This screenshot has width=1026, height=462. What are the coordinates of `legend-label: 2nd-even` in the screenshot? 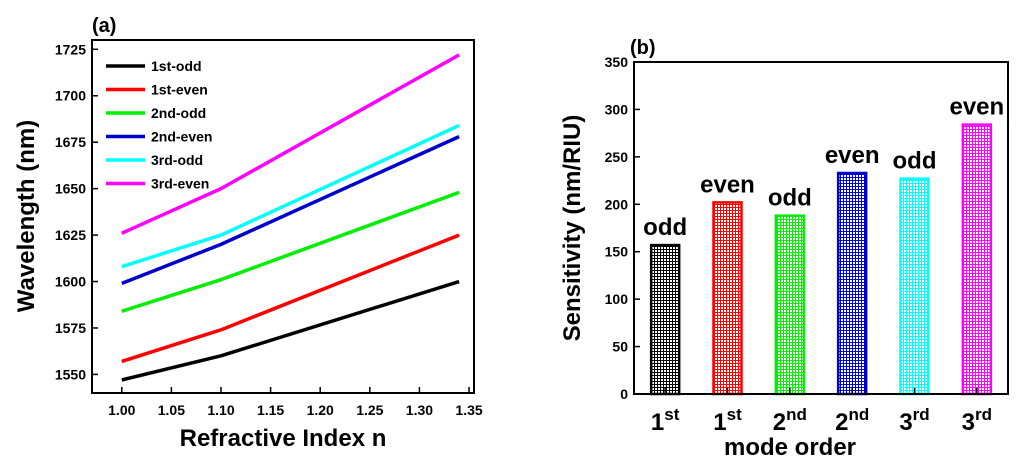 It's located at (181, 137).